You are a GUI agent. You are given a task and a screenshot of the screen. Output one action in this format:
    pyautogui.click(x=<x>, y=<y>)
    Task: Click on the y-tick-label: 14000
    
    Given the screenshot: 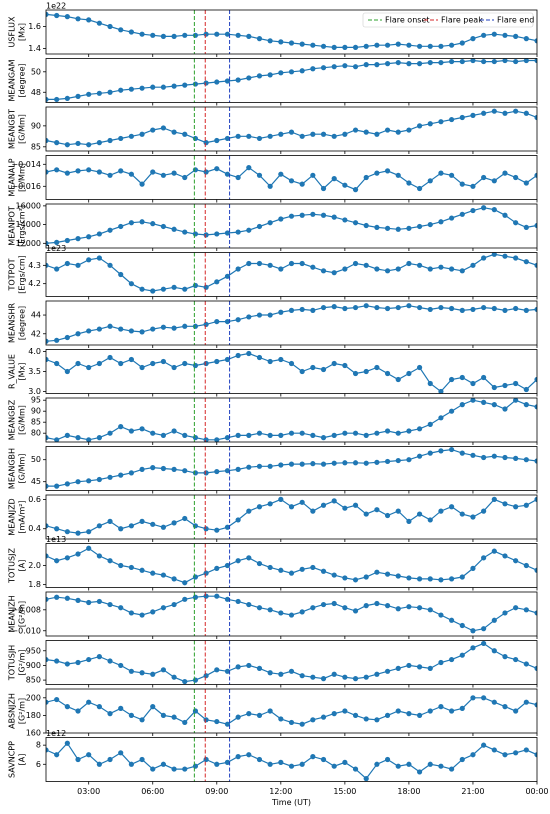 What is the action you would take?
    pyautogui.click(x=28, y=224)
    